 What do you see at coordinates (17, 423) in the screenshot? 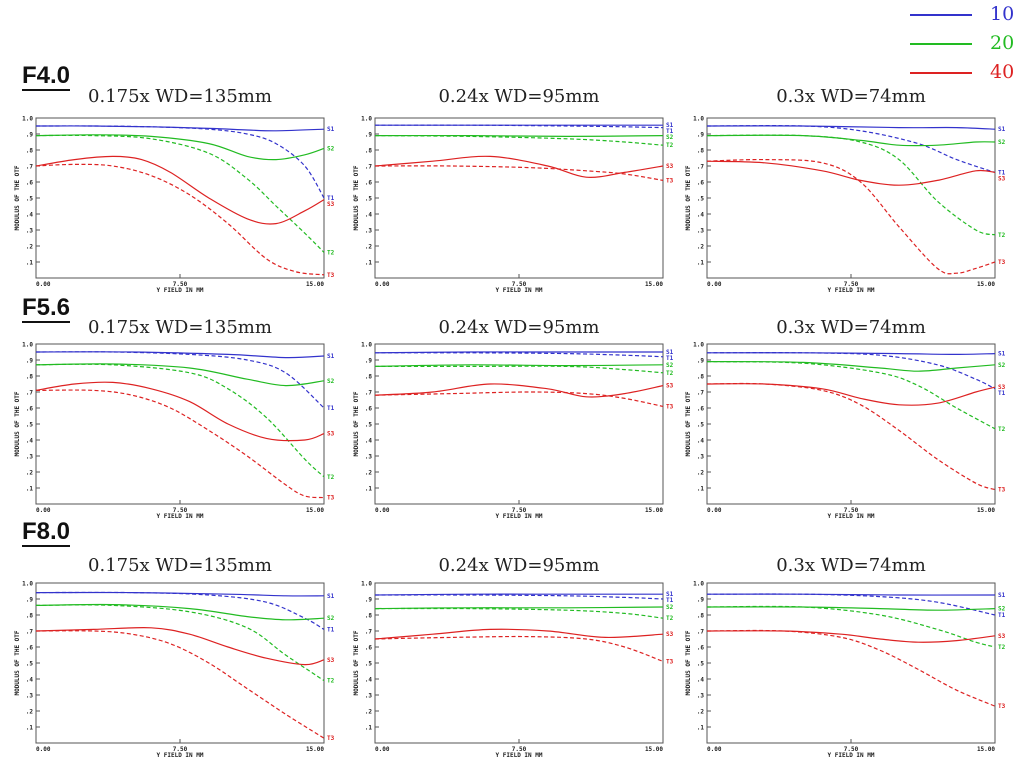
I see `y-axis-label: MODULUS OF THE OTF` at bounding box center [17, 423].